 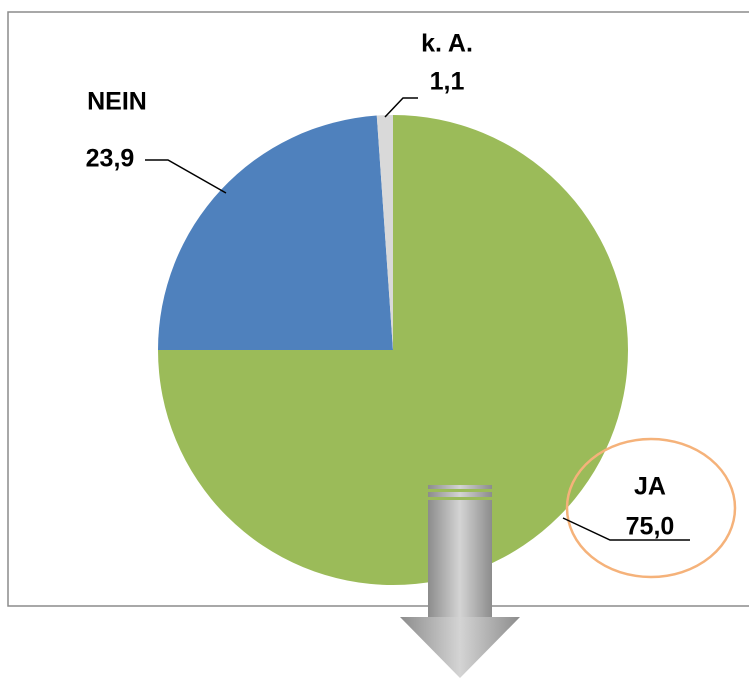 What do you see at coordinates (447, 82) in the screenshot?
I see `value-label: 1,1` at bounding box center [447, 82].